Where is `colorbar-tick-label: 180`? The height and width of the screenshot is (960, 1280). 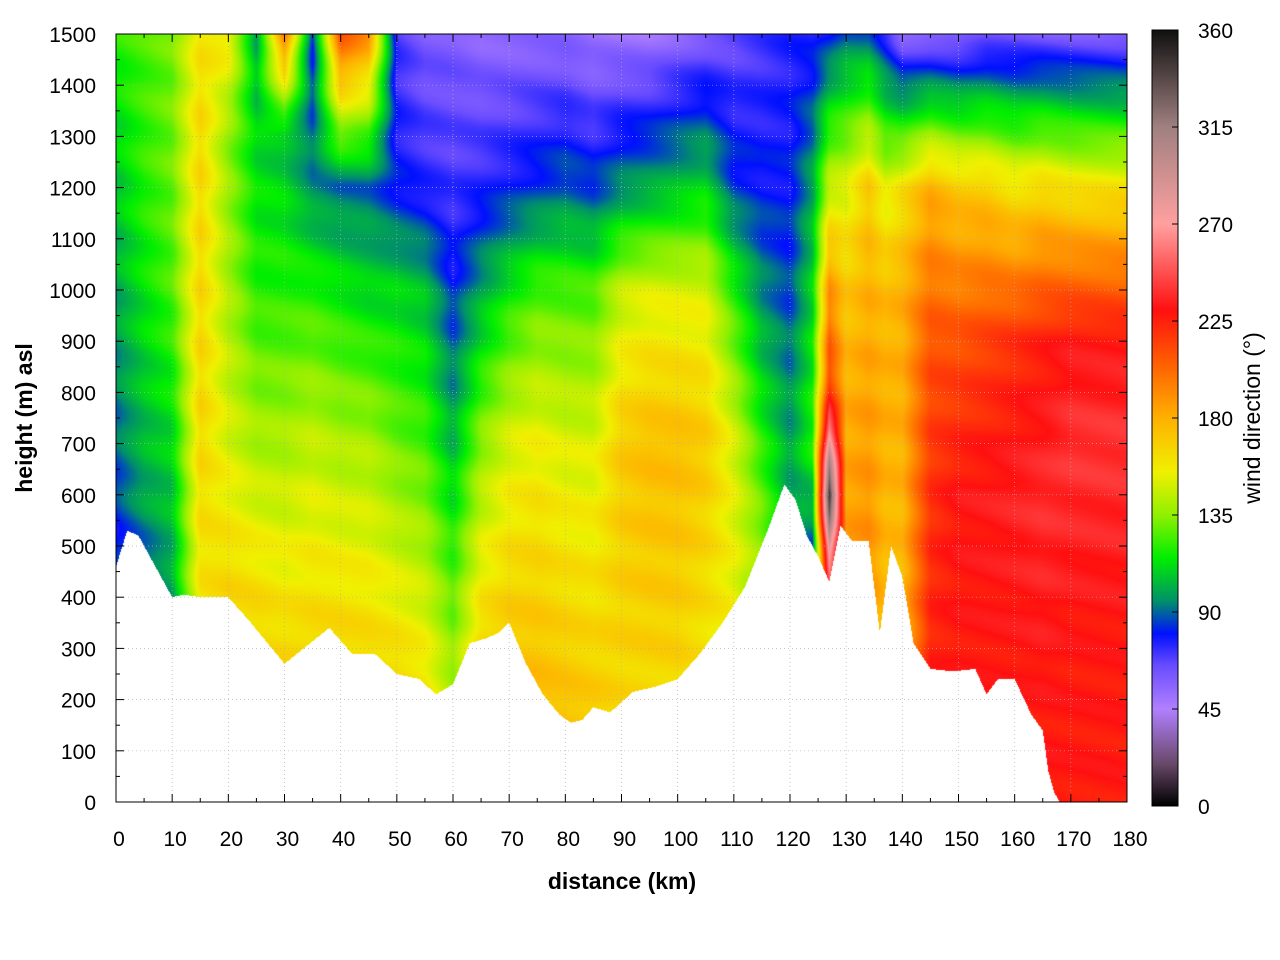
colorbar-tick-label: 180 is located at coordinates (1215, 419).